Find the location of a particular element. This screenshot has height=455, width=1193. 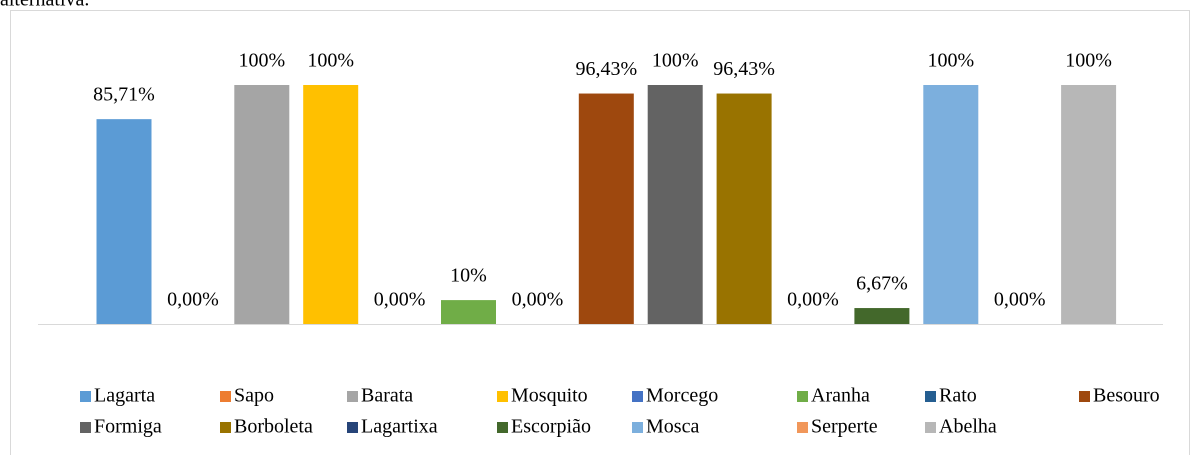

legend-label: Formiga is located at coordinates (128, 427).